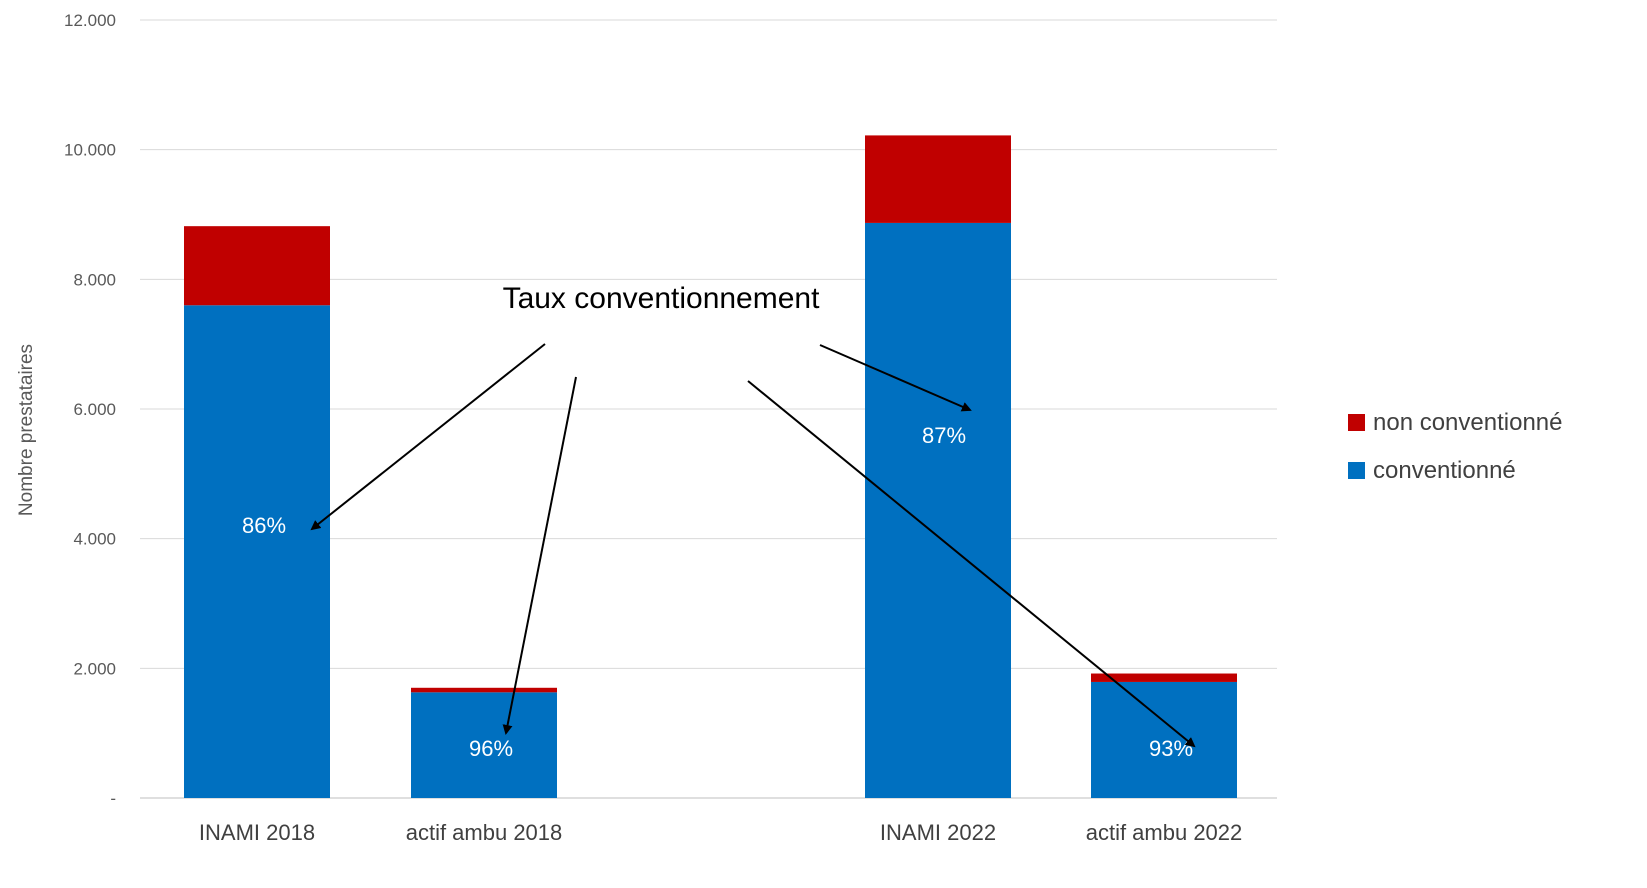 Image resolution: width=1647 pixels, height=888 pixels. What do you see at coordinates (484, 690) in the screenshot?
I see `bar-non-conventionne-actif-ambu-2018` at bounding box center [484, 690].